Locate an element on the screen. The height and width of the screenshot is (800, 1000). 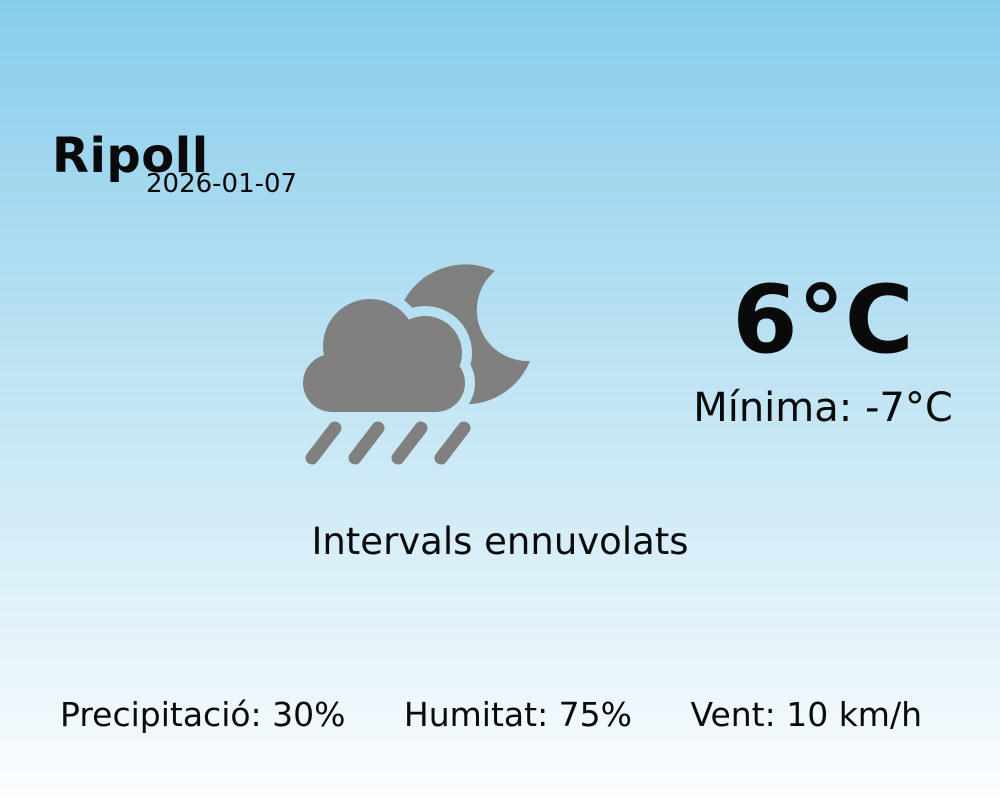
page-title: Ripoll is located at coordinates (130, 156).